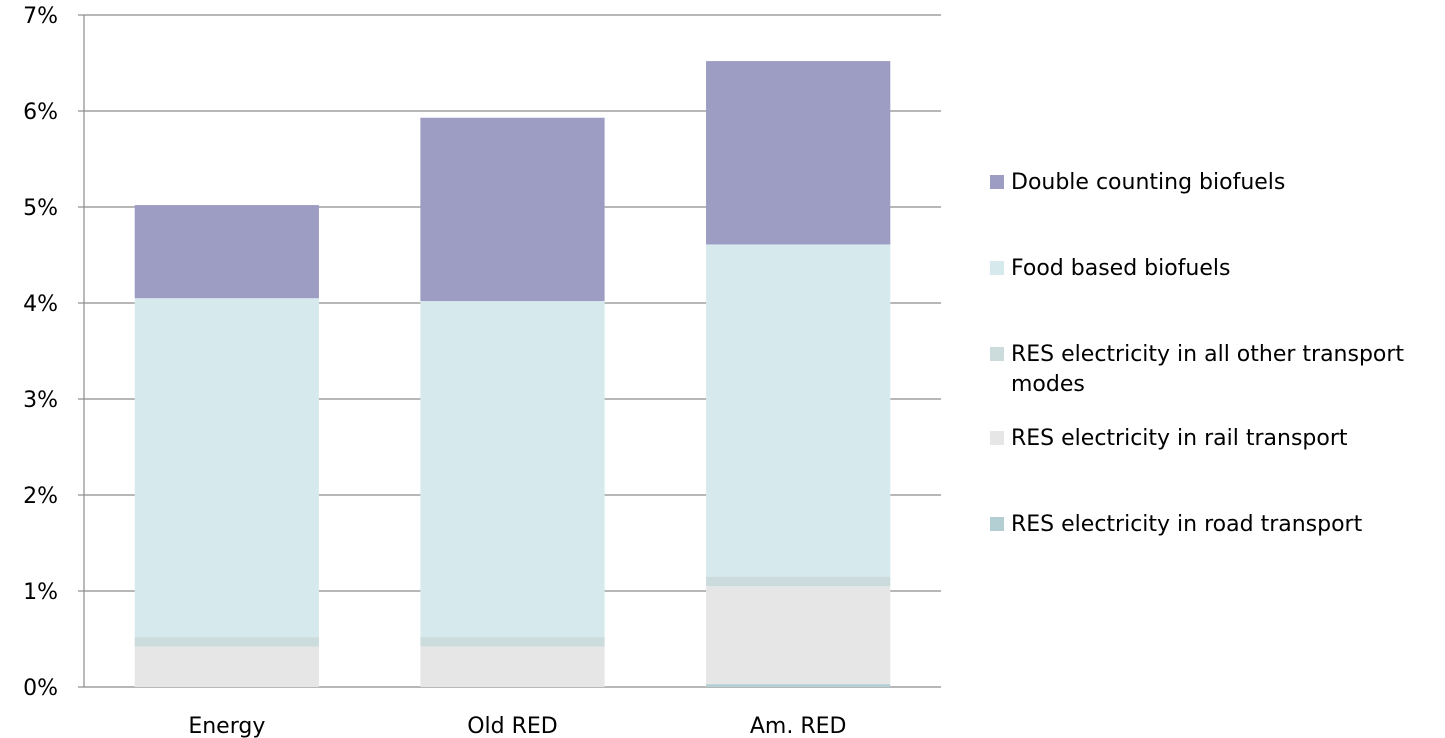 This screenshot has height=738, width=1445. Describe the element at coordinates (1179, 438) in the screenshot. I see `legend-label: RES electricity in rail transport` at that location.